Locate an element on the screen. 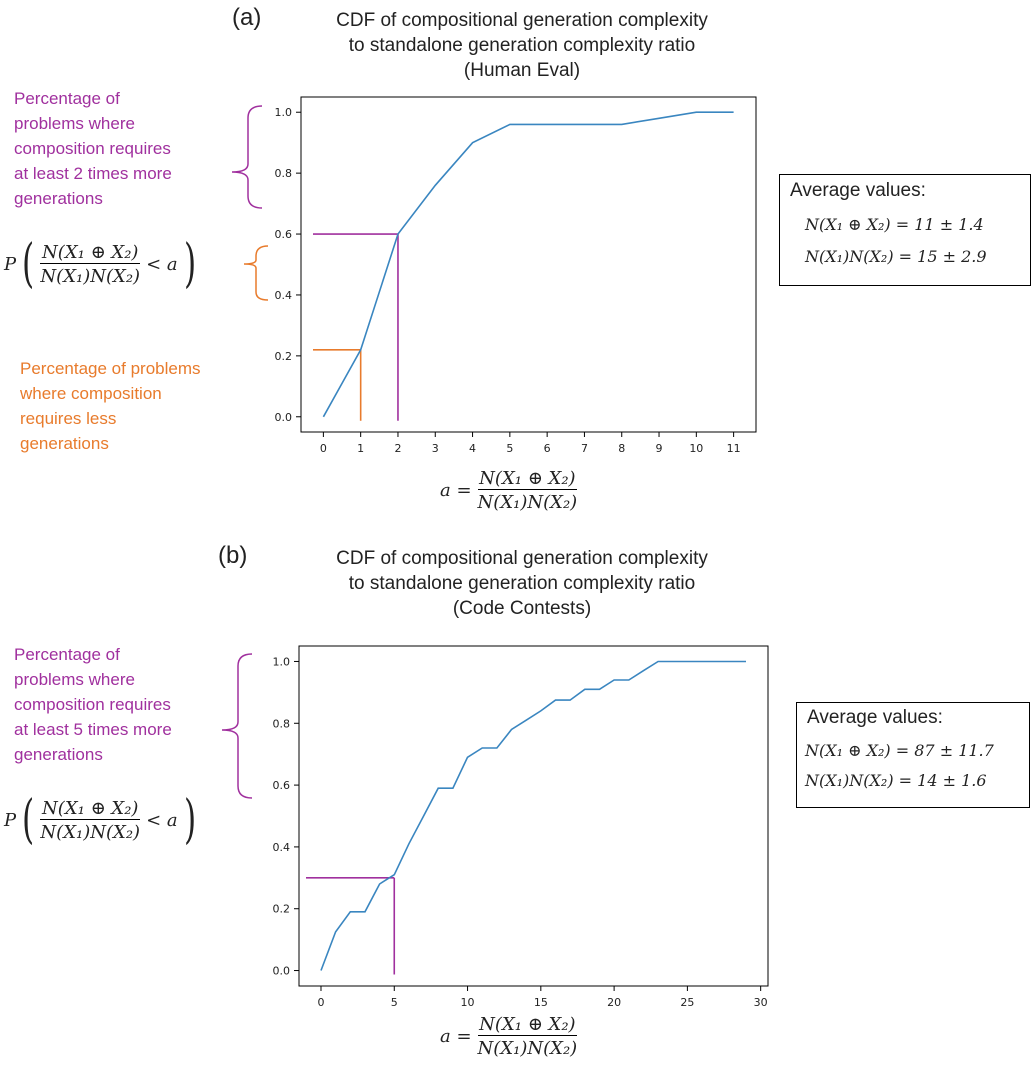 The width and height of the screenshot is (1036, 1082). average-line: N(X₁)N(X₂) = 14 ± 1.6 is located at coordinates (896, 780).